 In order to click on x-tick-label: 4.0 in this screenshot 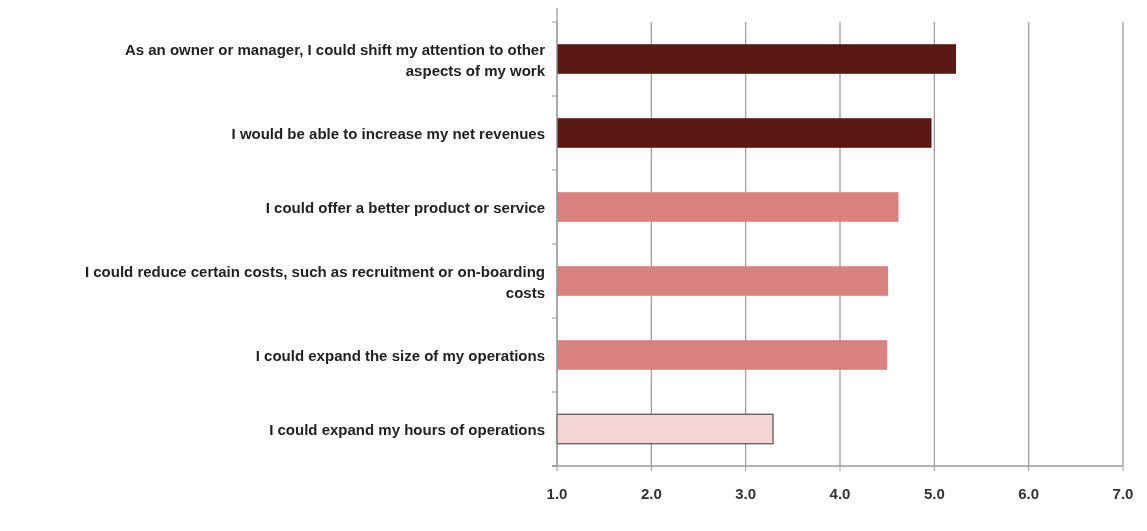, I will do `click(840, 493)`.